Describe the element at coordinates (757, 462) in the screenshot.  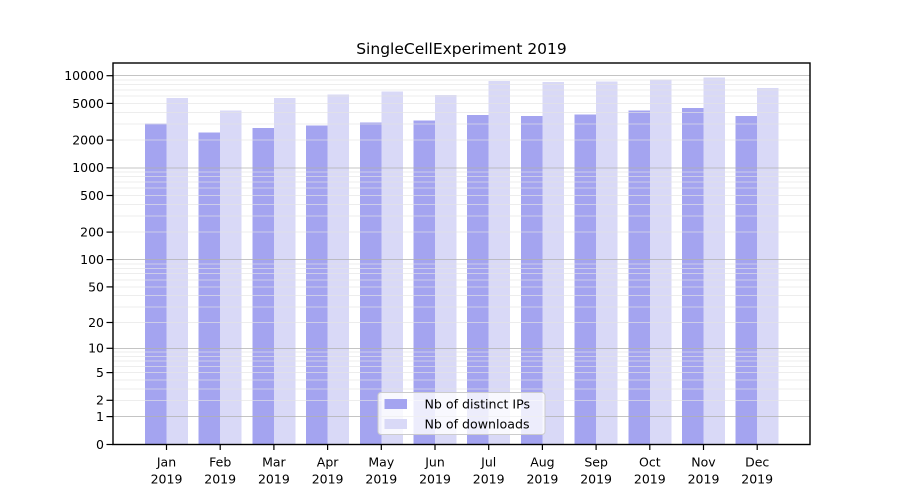
I see `x-tick-label-month-dec: Dec` at that location.